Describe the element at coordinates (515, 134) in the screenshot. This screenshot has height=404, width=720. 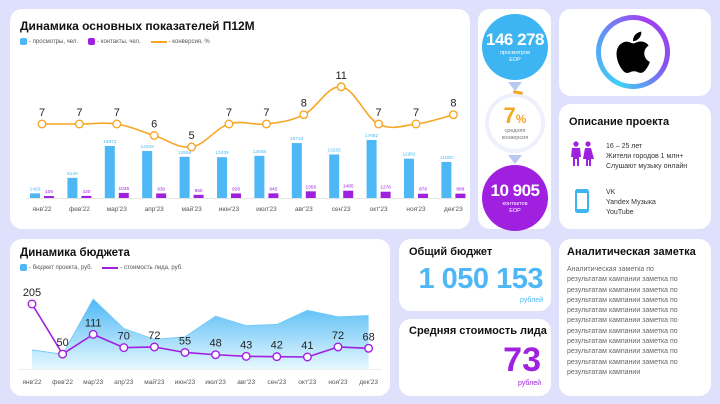
I see `conversion-label: средняя конверсия` at that location.